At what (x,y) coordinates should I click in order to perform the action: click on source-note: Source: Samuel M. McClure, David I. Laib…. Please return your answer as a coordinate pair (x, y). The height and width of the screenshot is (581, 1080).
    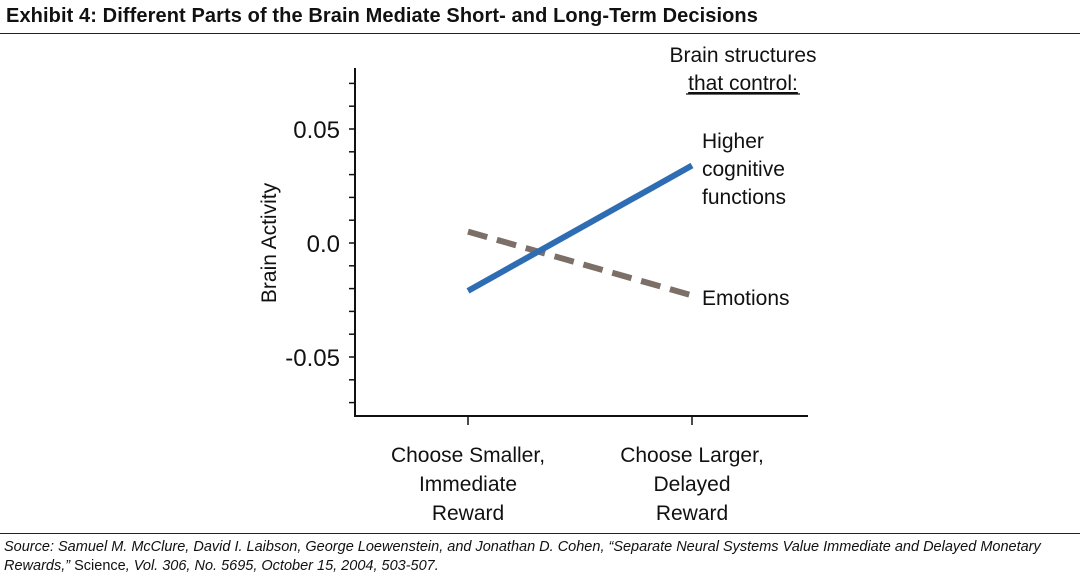
    Looking at the image, I should click on (540, 557).